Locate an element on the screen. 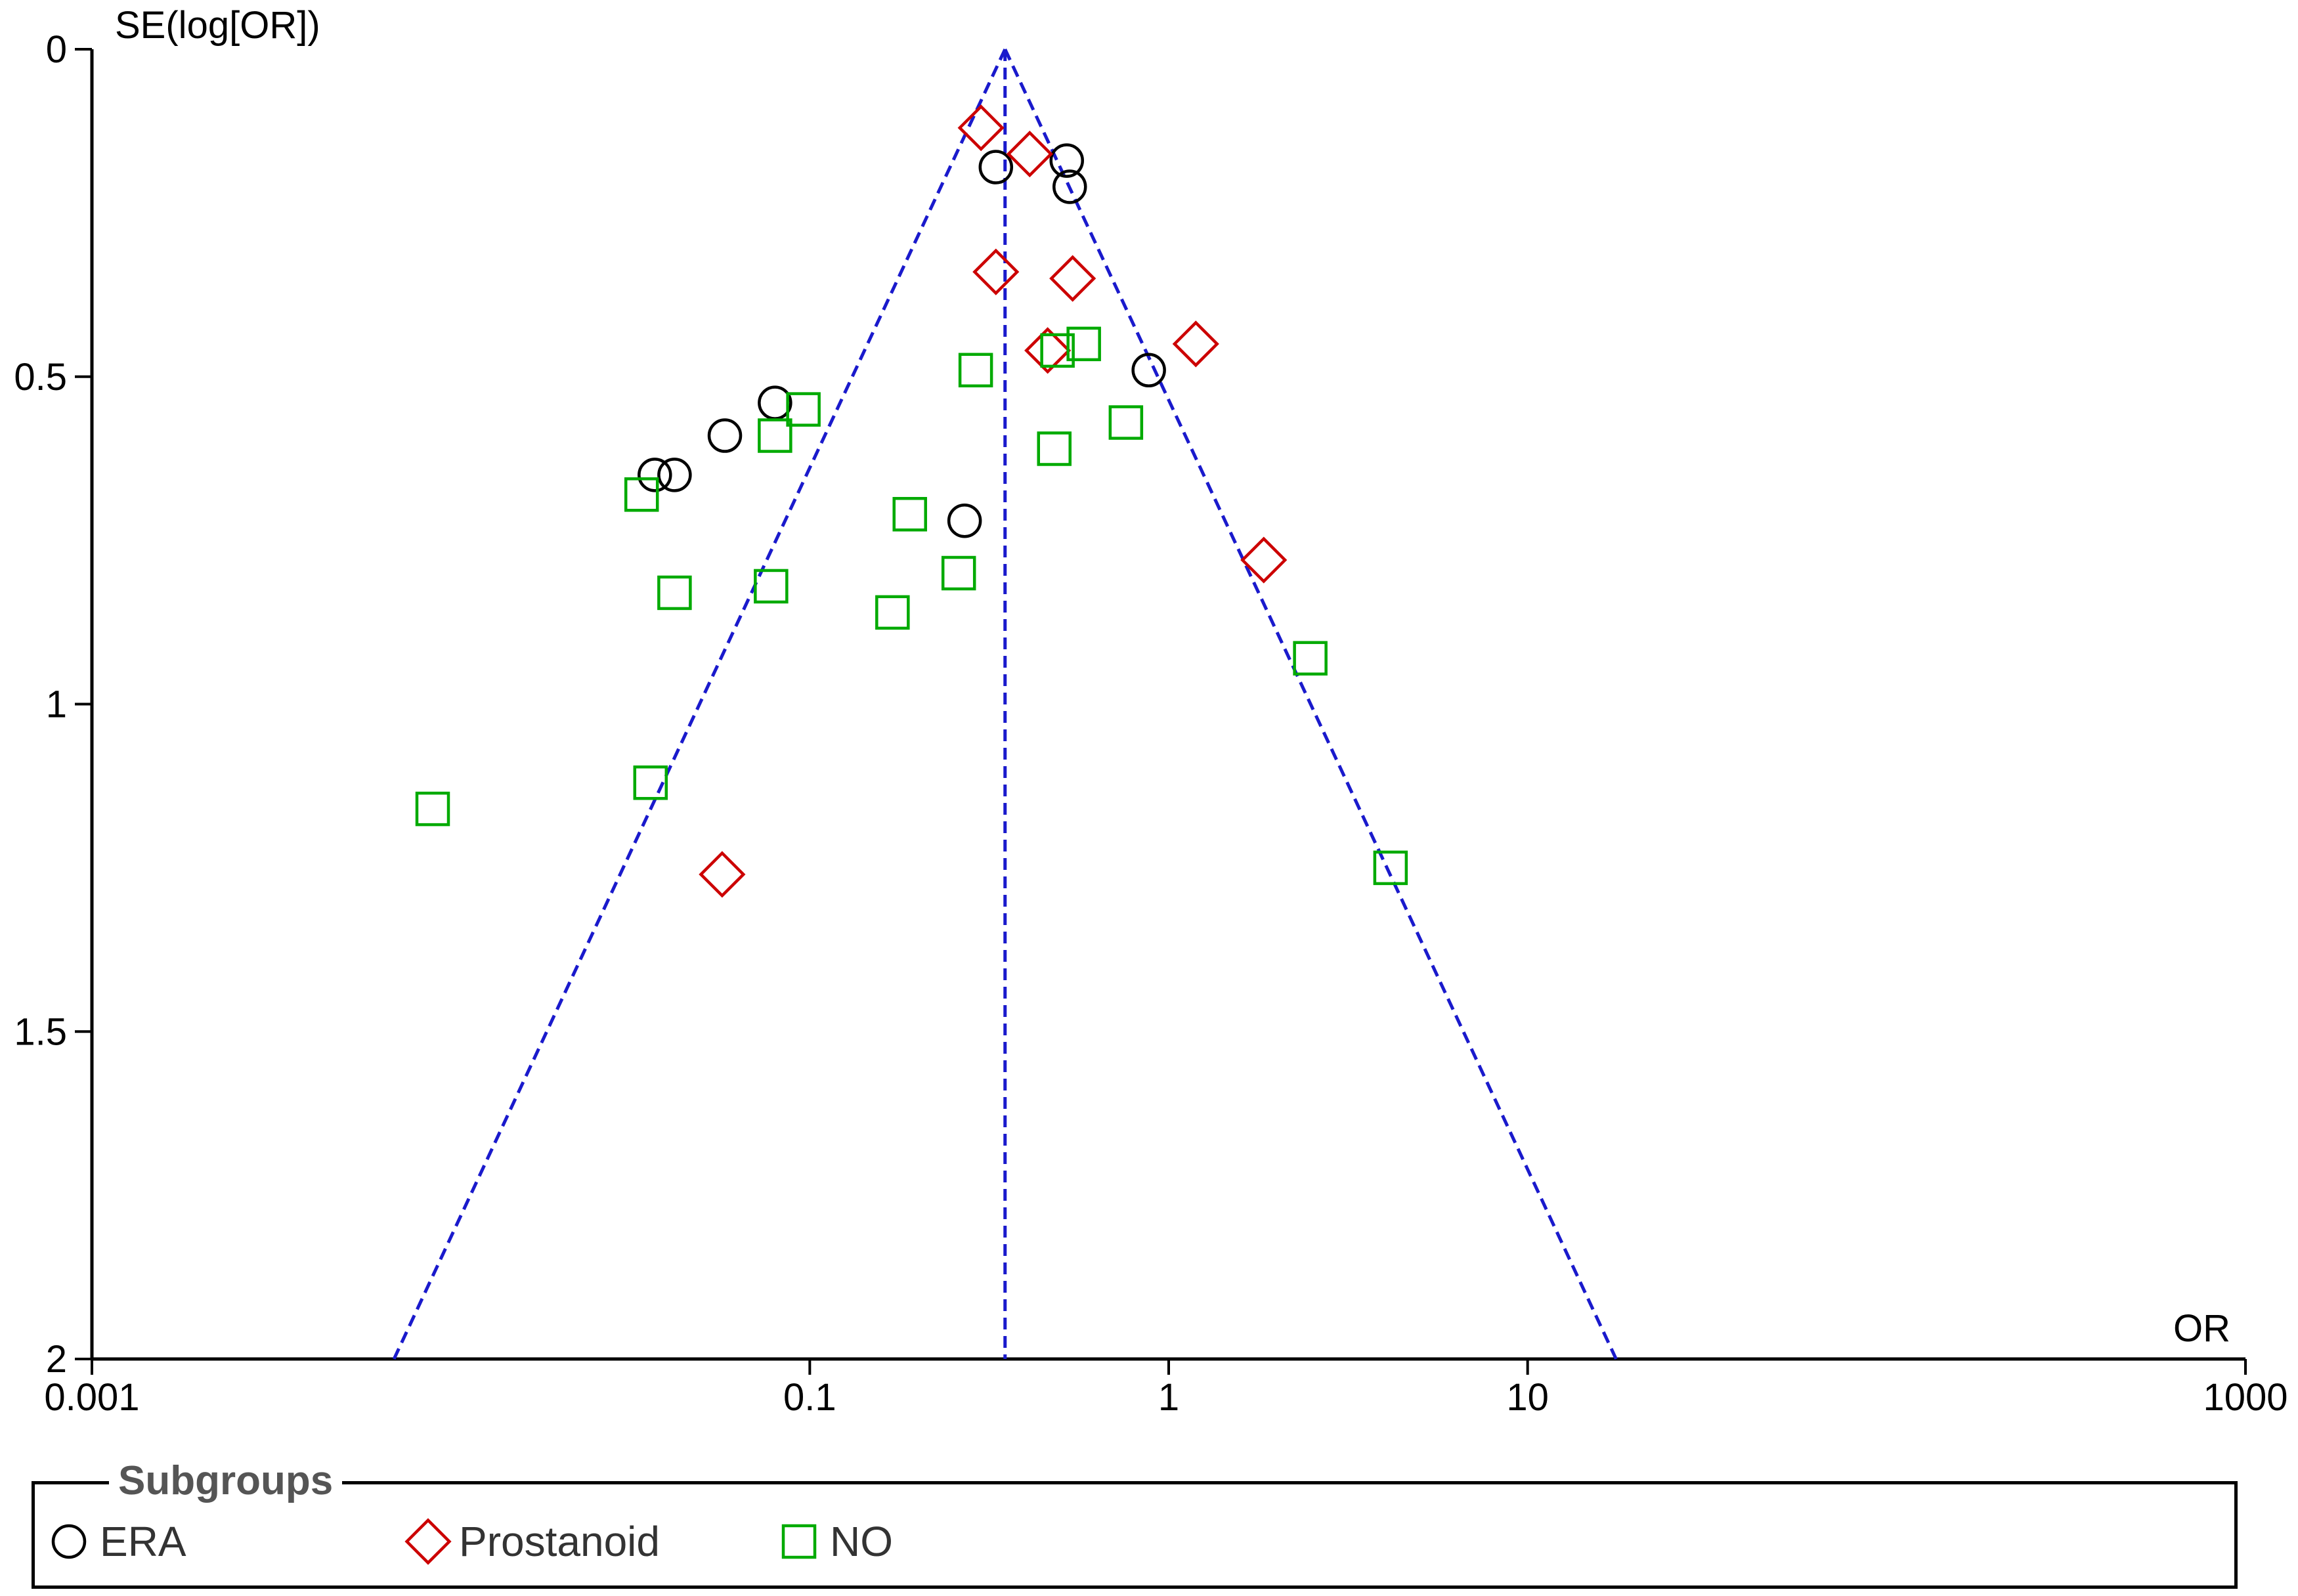 The width and height of the screenshot is (2298, 1596). circle-icon is located at coordinates (69, 1541).